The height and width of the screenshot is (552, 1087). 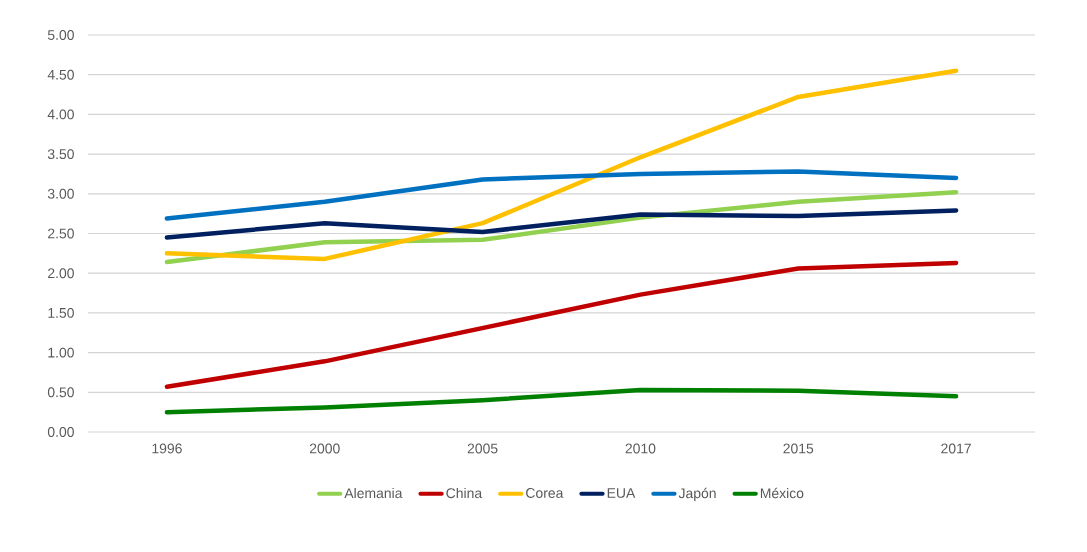 What do you see at coordinates (621, 493) in the screenshot?
I see `legend-label: EUA` at bounding box center [621, 493].